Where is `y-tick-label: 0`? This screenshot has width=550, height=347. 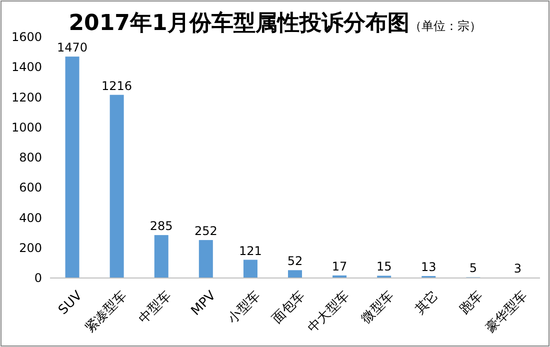 y-tick-label: 0 is located at coordinates (38, 278).